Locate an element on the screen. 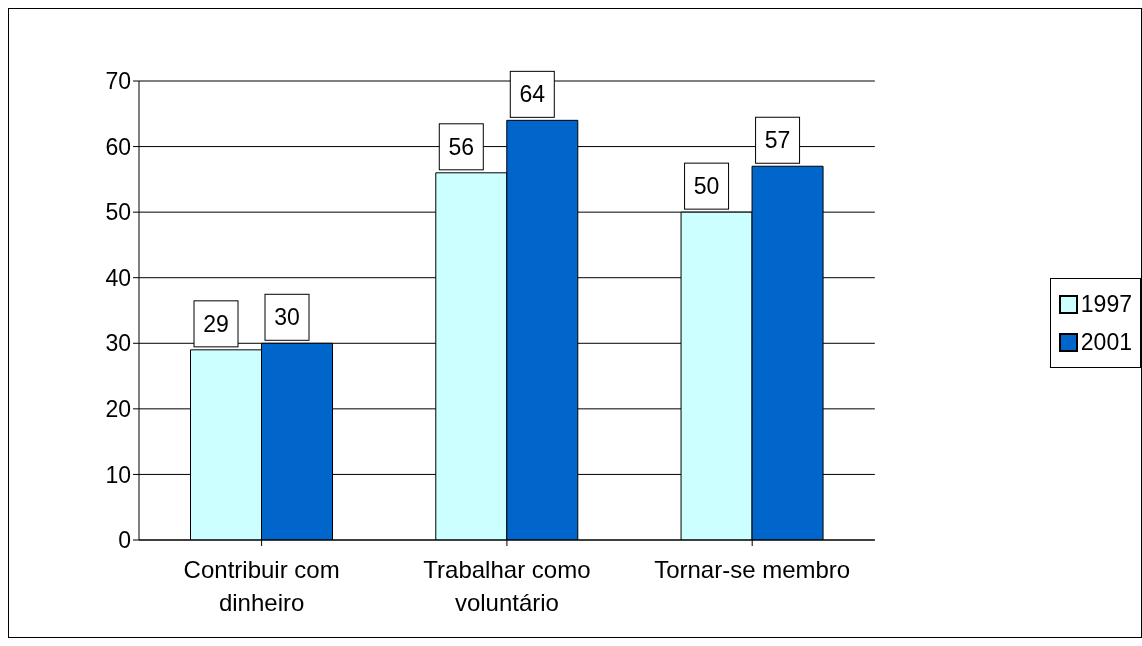 The width and height of the screenshot is (1142, 646). y-tick-label: 40 is located at coordinates (118, 277).